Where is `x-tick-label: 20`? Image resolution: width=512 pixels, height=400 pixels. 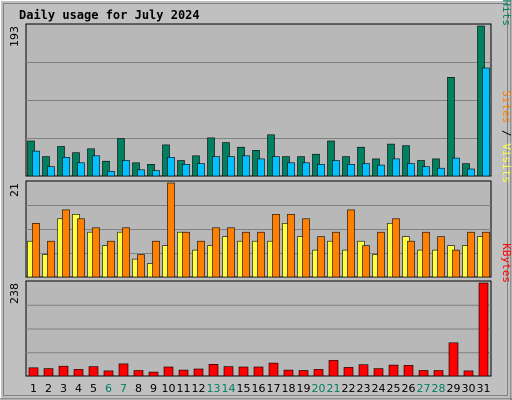 x-tick-label: 20 is located at coordinates (319, 388).